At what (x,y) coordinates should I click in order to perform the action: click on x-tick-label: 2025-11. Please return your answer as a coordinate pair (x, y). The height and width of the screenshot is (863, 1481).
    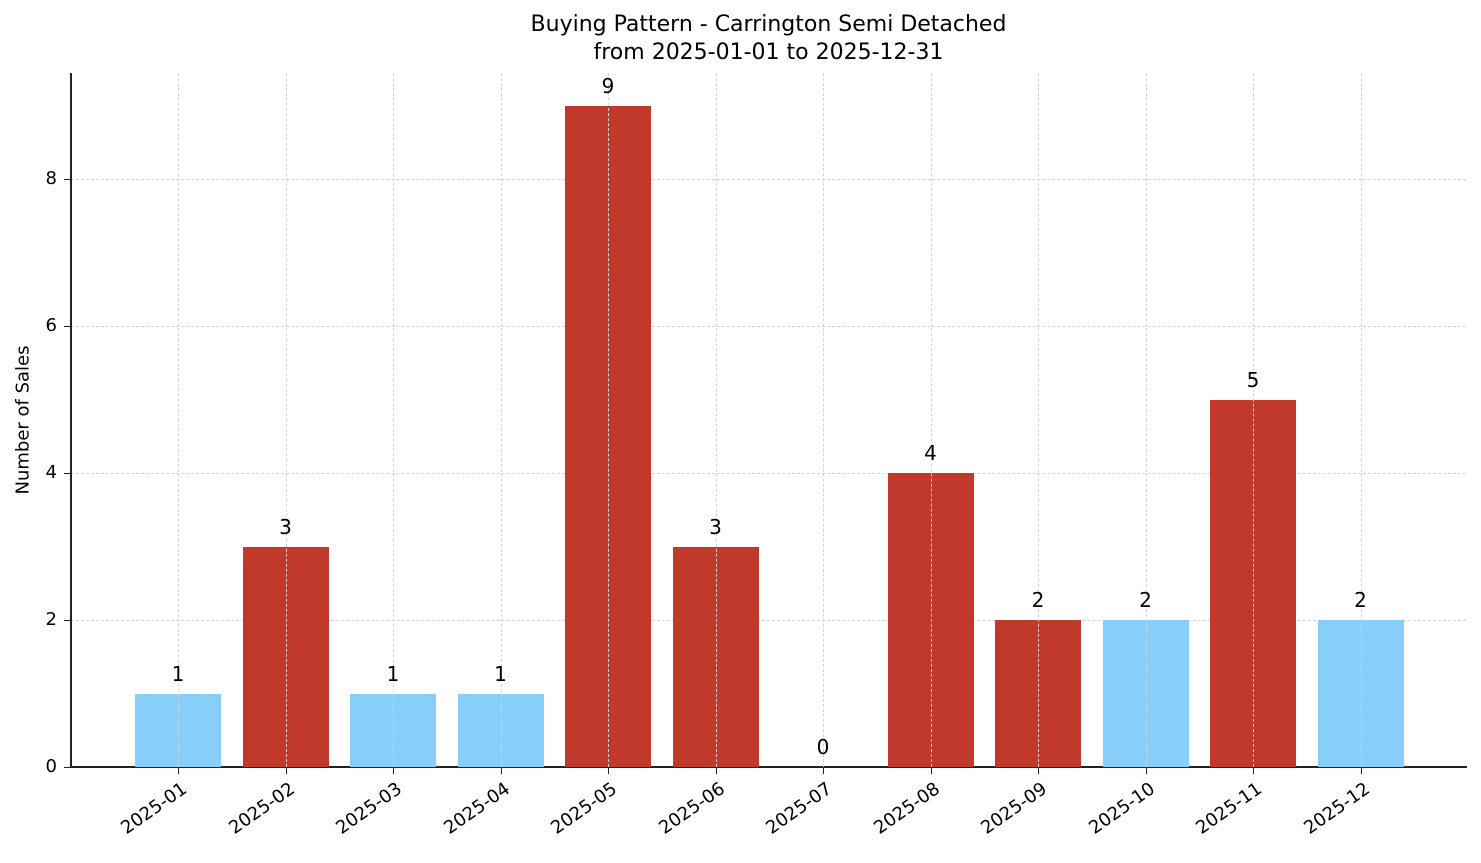
    Looking at the image, I should click on (1229, 808).